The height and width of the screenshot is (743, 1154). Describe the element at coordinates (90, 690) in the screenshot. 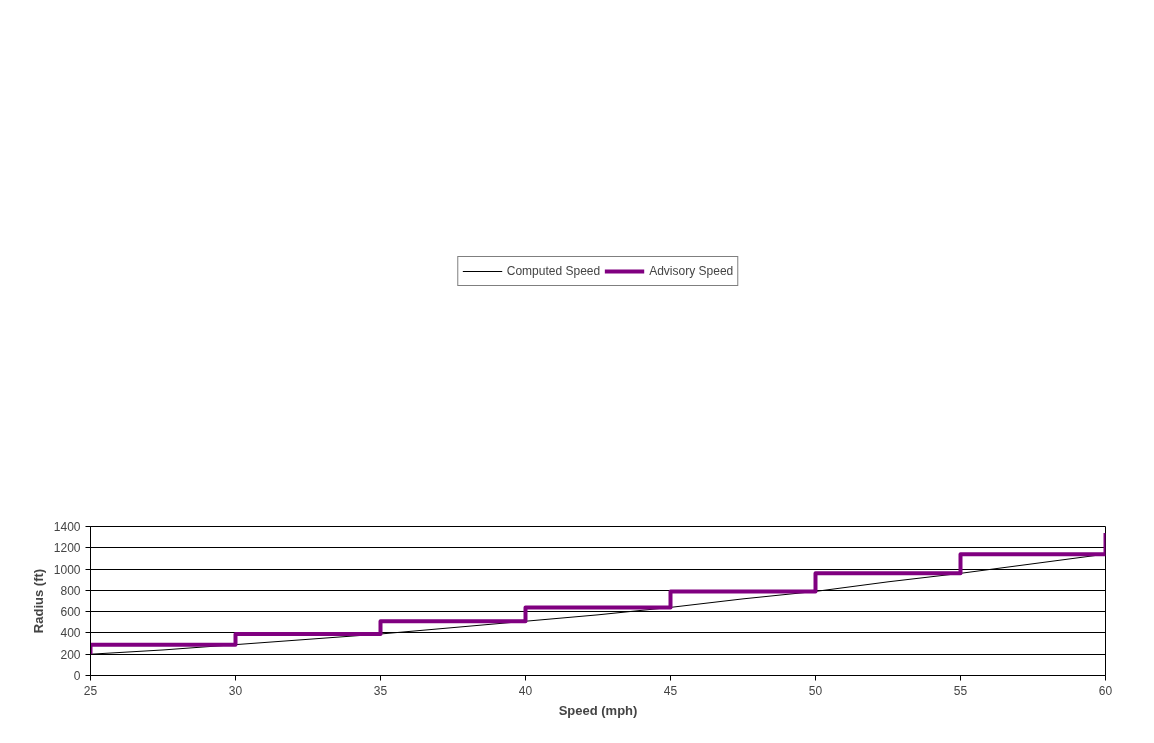

I see `x-tick-label: 25` at that location.